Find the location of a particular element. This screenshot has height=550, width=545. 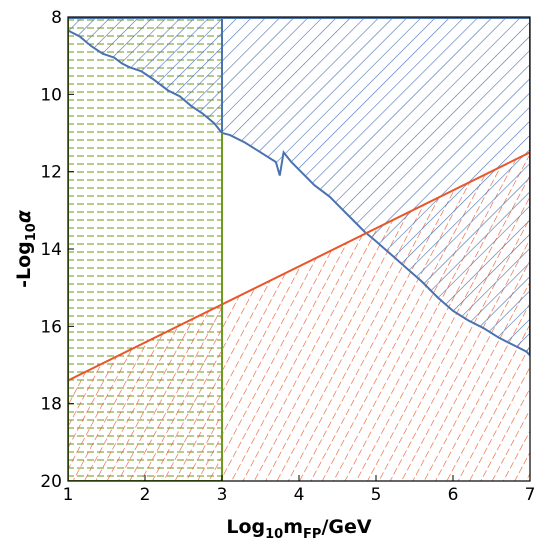

x-tick-label: 4 is located at coordinates (299, 495).